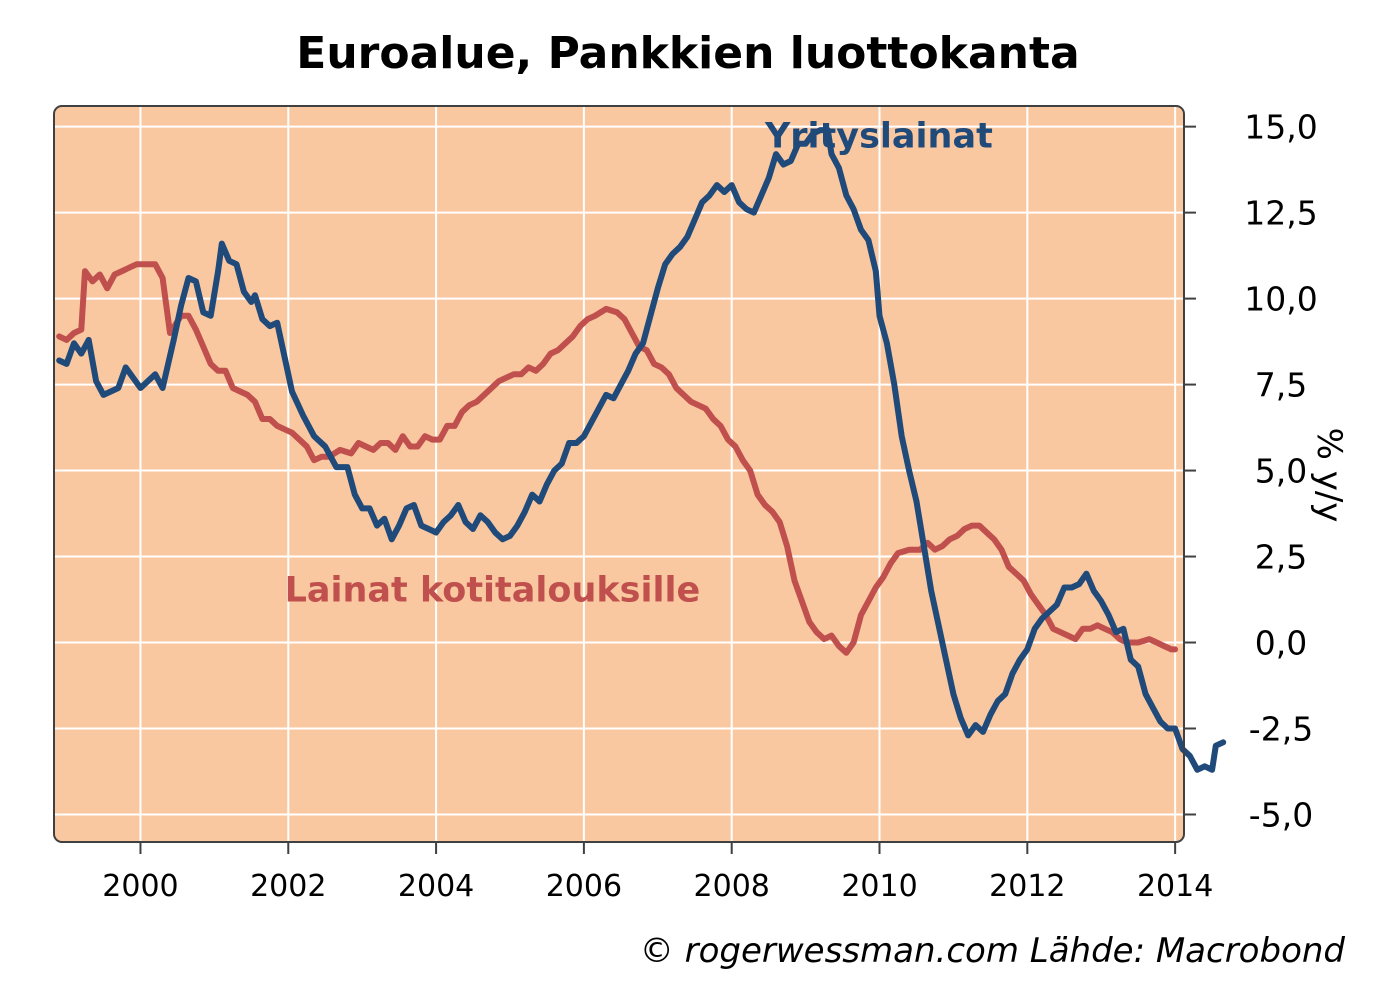  Describe the element at coordinates (1280, 299) in the screenshot. I see `y-tick-label: 10,0` at that location.